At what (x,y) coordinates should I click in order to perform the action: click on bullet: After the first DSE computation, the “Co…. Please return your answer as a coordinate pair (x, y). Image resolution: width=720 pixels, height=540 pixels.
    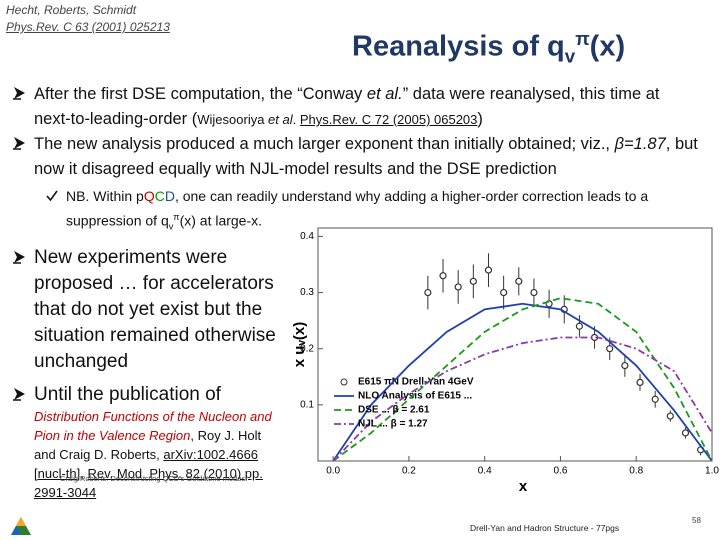
    Looking at the image, I should click on (364, 107).